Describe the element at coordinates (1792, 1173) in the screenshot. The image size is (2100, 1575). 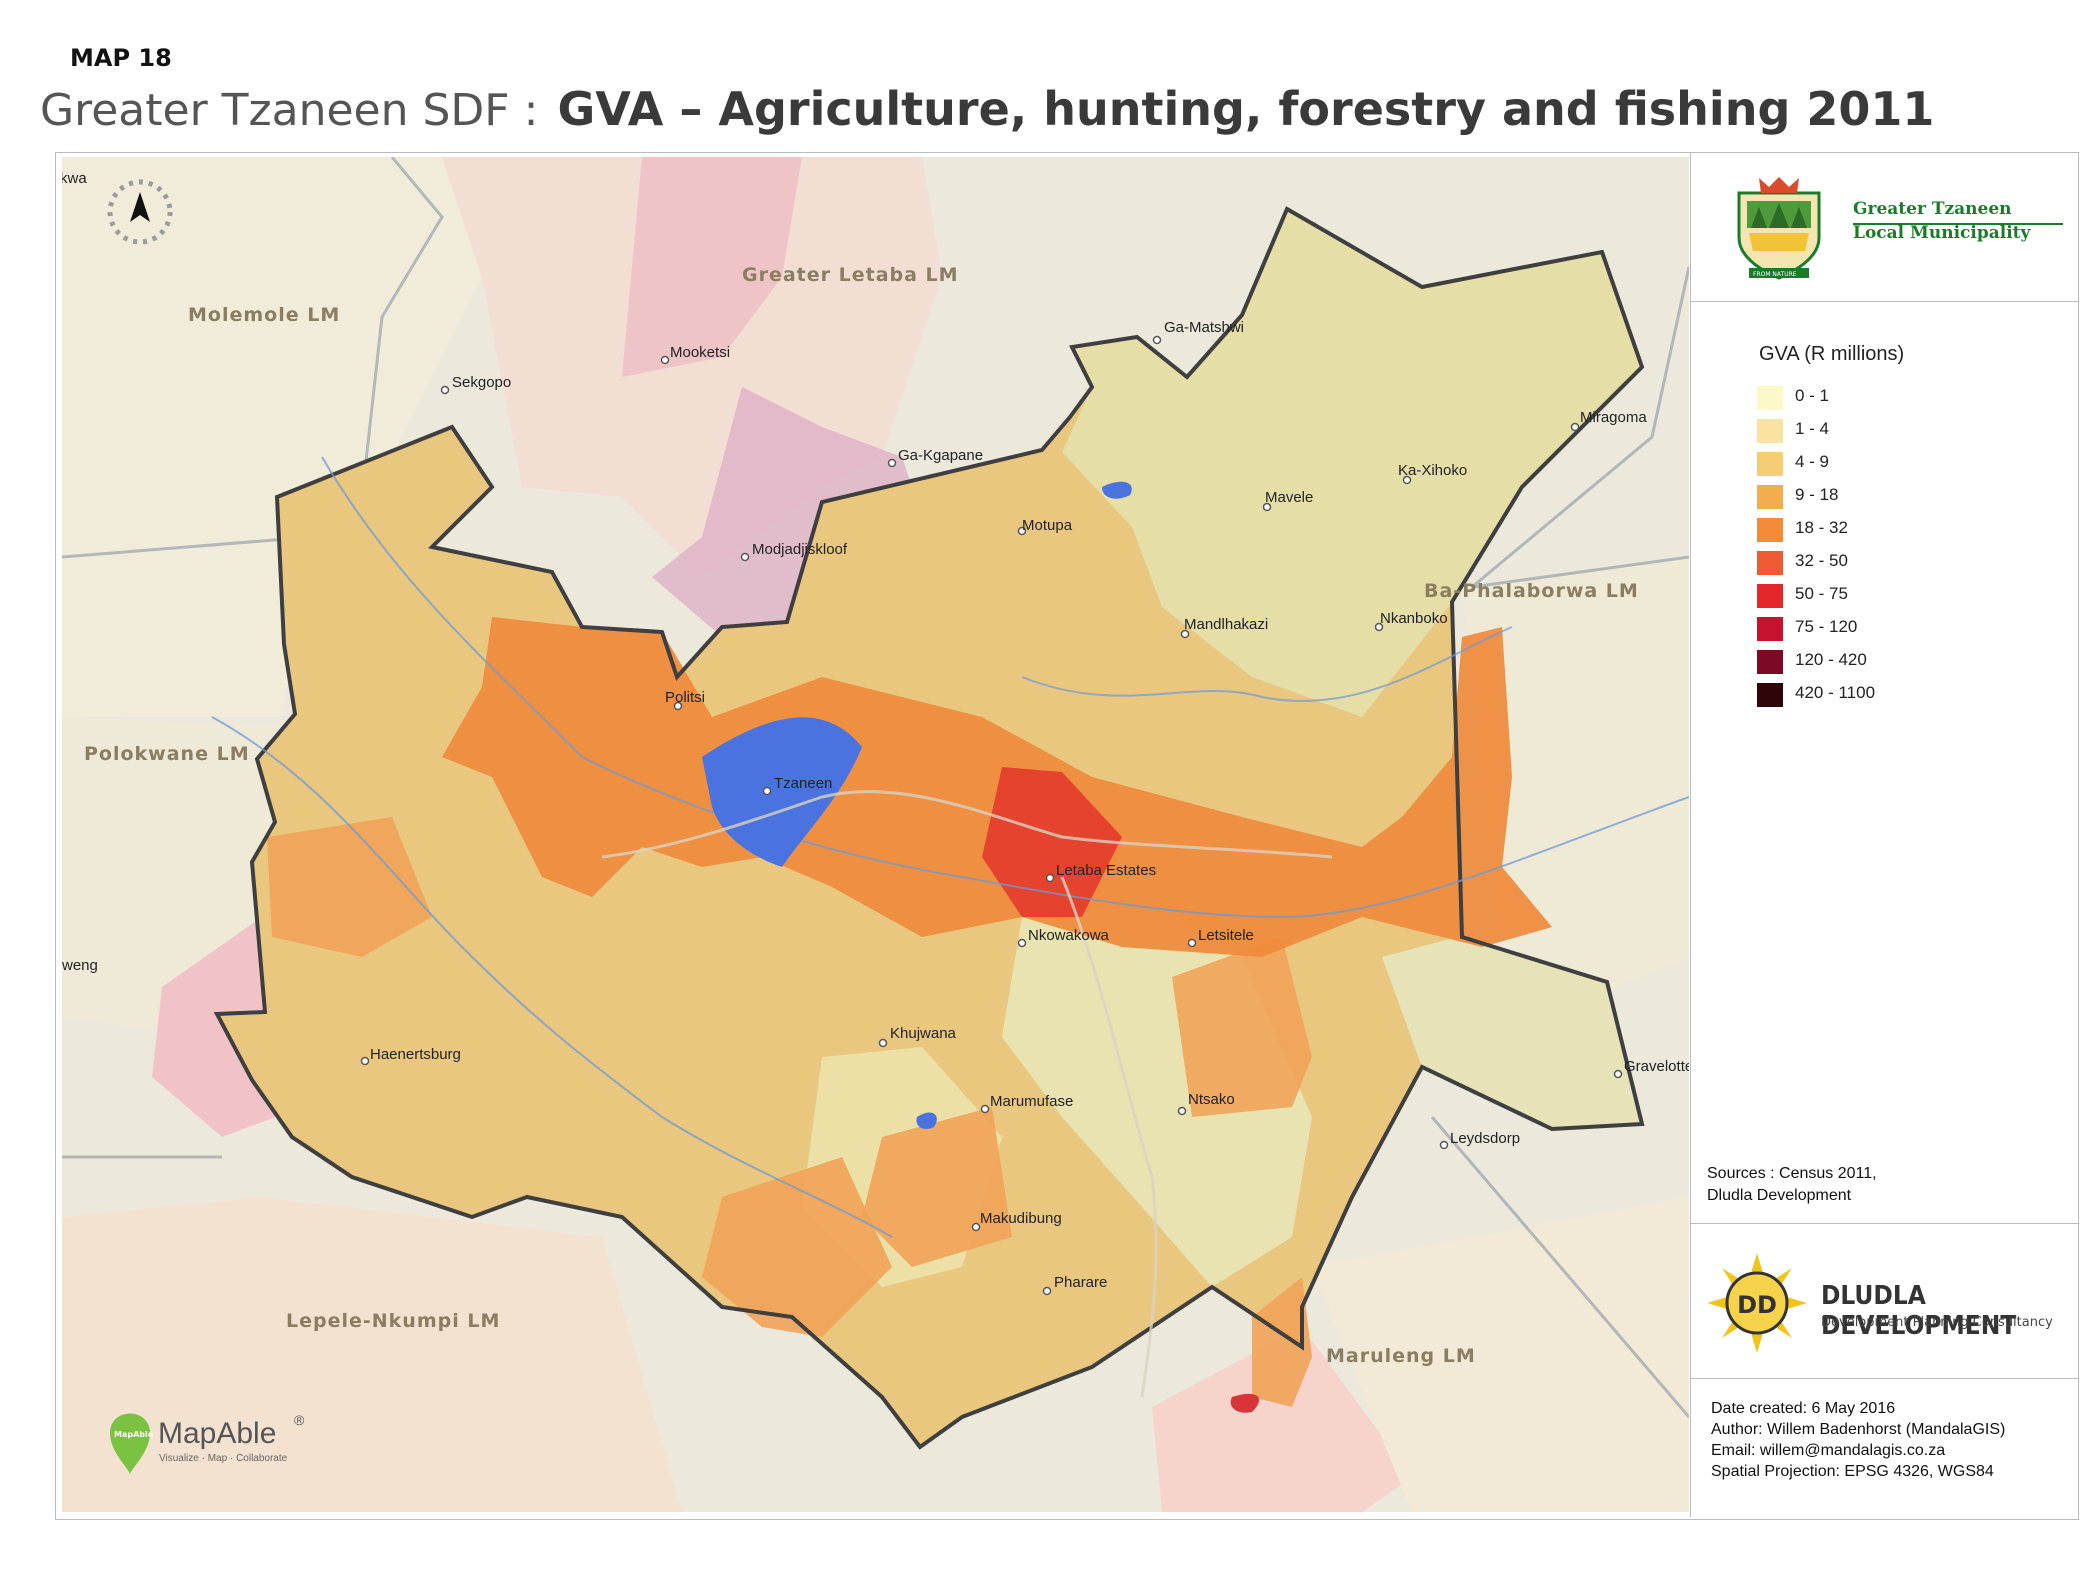
I see `sources-line1: Sources : Census 2011,` at that location.